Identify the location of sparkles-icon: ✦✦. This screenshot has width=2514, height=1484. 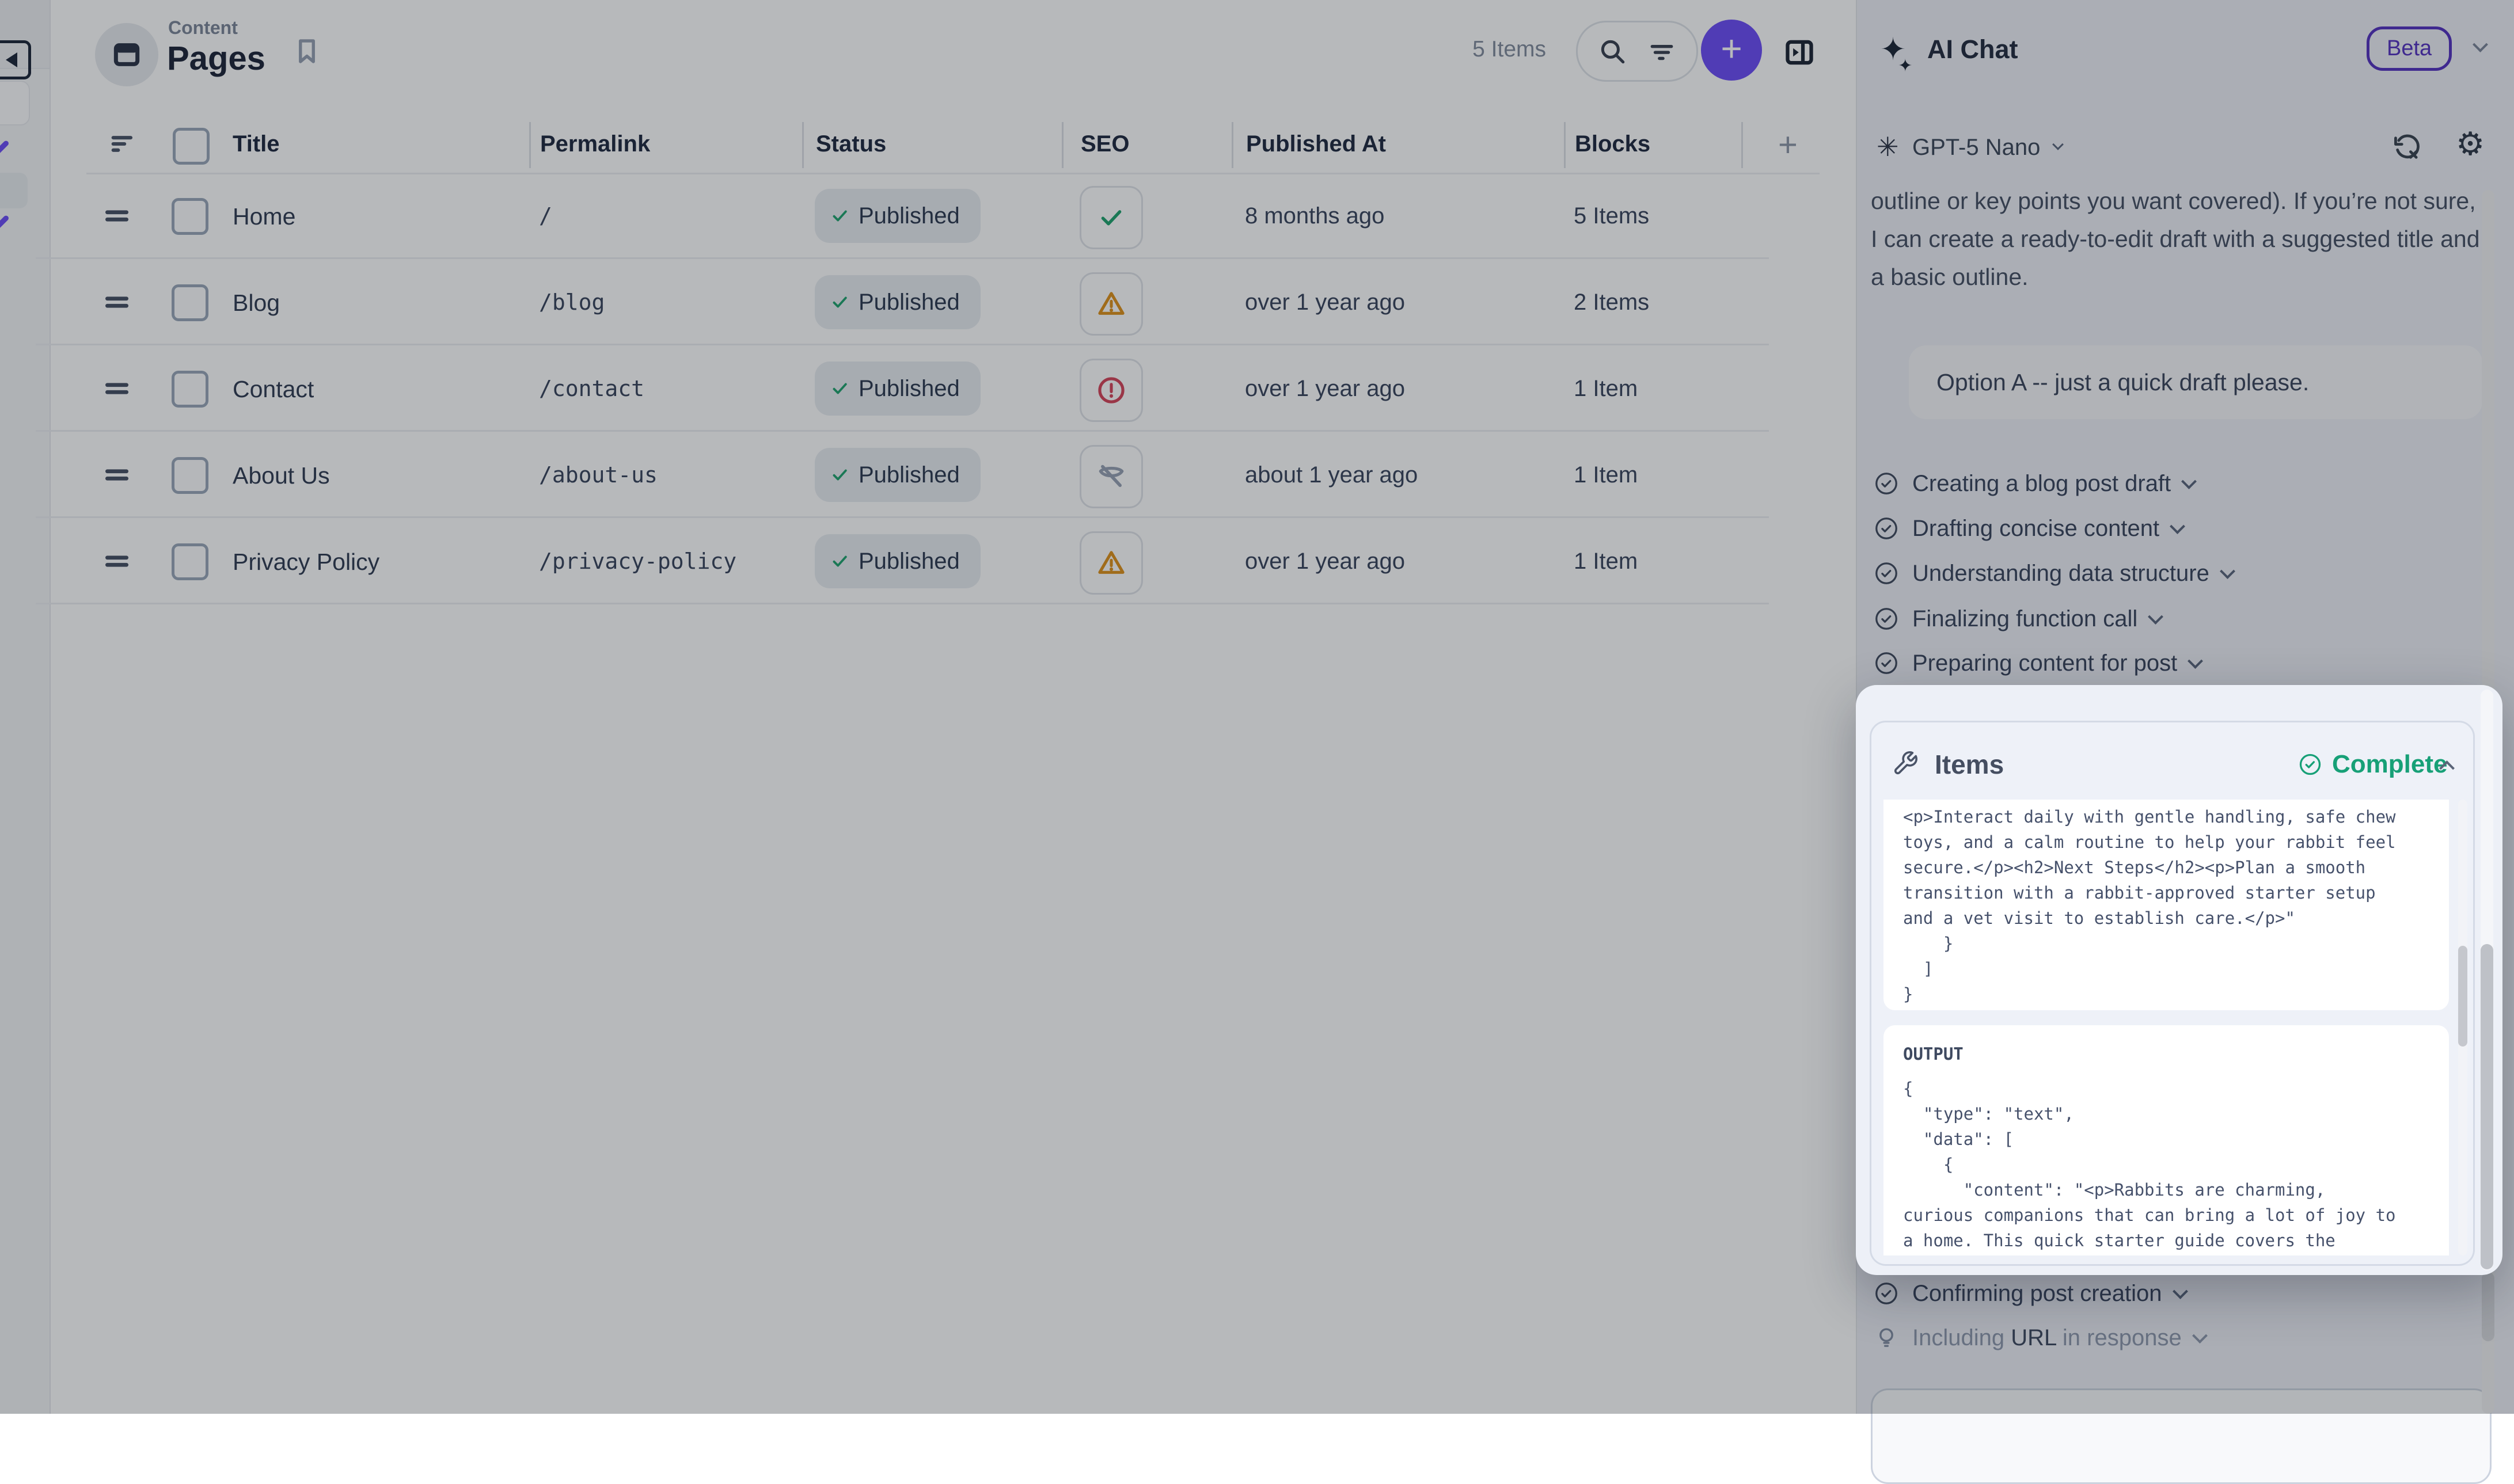
(1896, 53).